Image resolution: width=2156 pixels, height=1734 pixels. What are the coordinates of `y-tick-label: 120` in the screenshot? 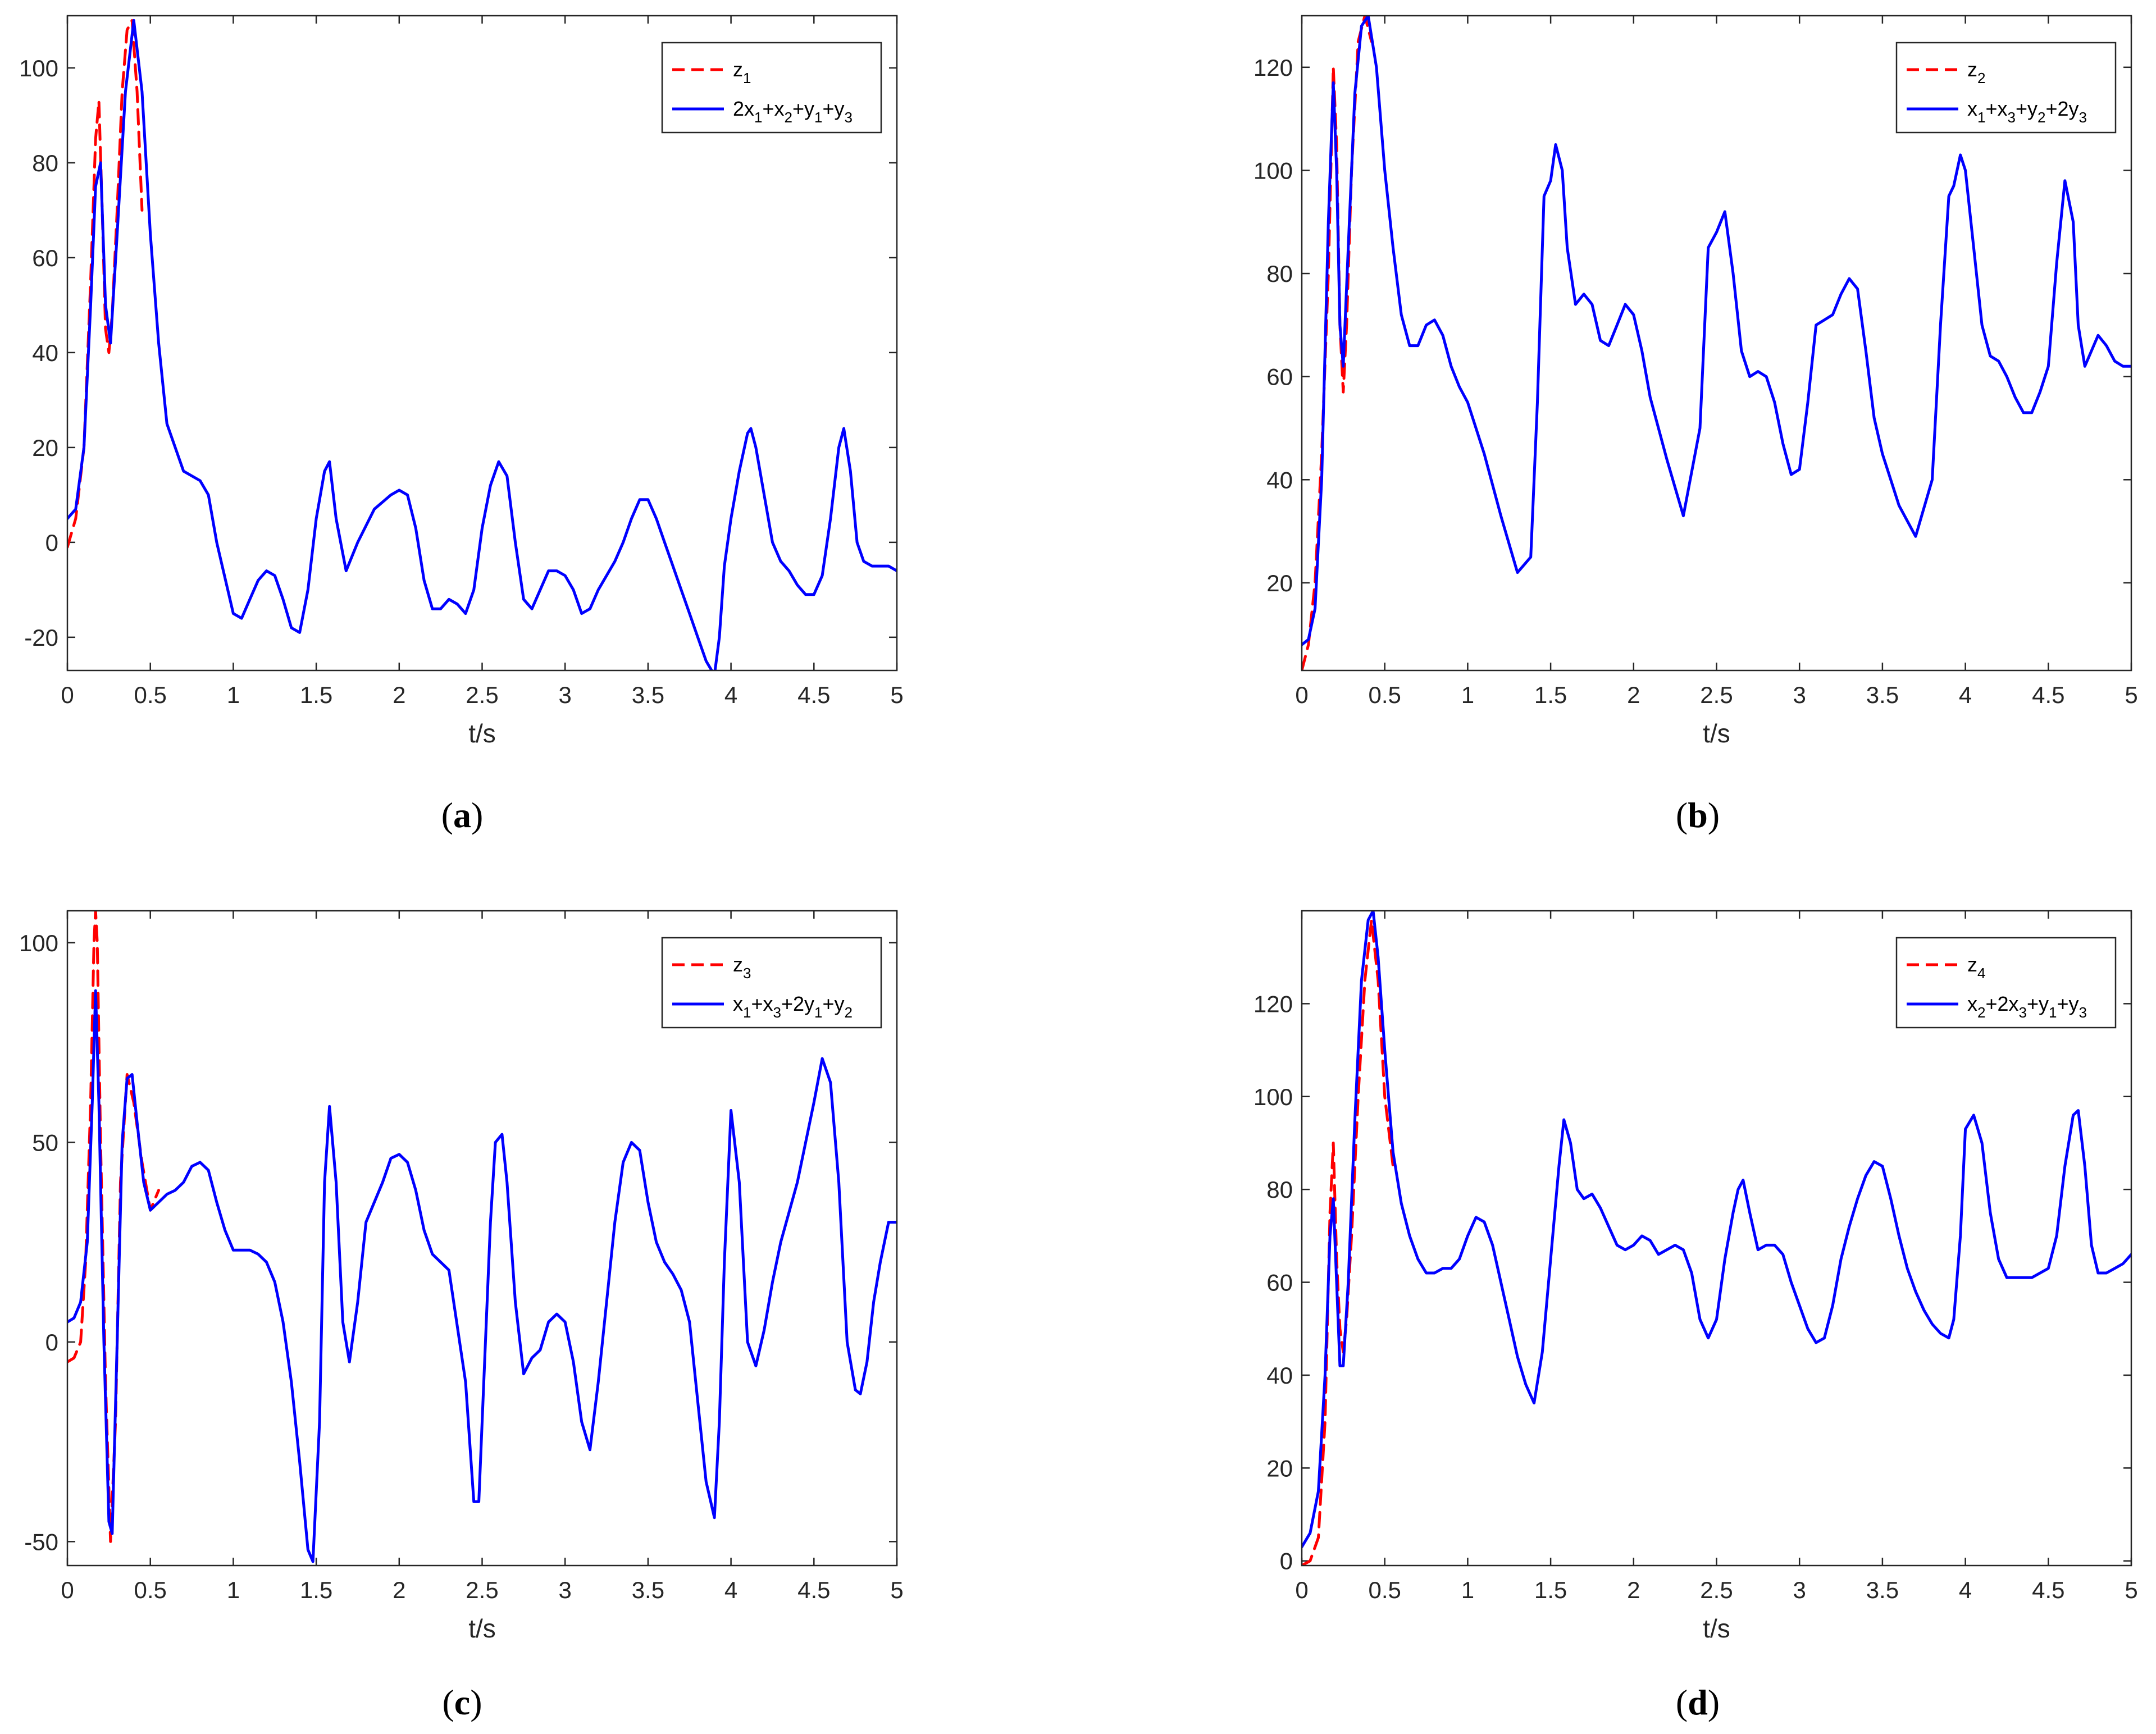 It's located at (1273, 1004).